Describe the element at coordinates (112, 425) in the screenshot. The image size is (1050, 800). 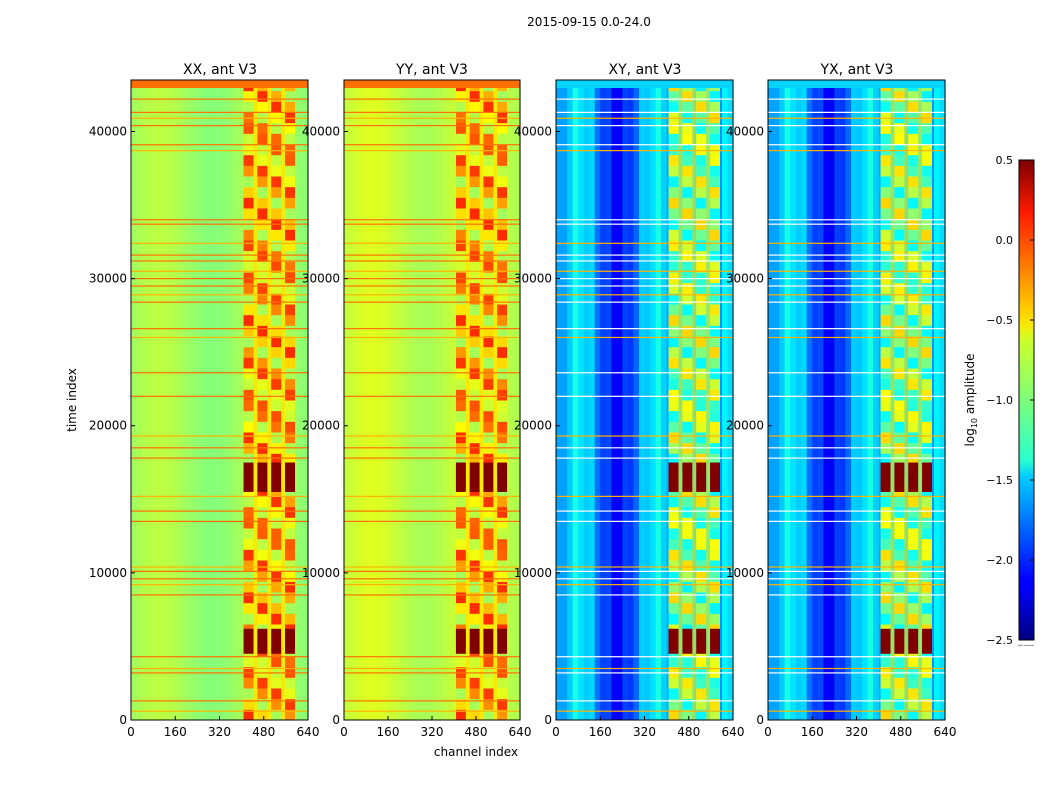
I see `y-axis-xx: 0 10000 20000 30000 40000` at that location.